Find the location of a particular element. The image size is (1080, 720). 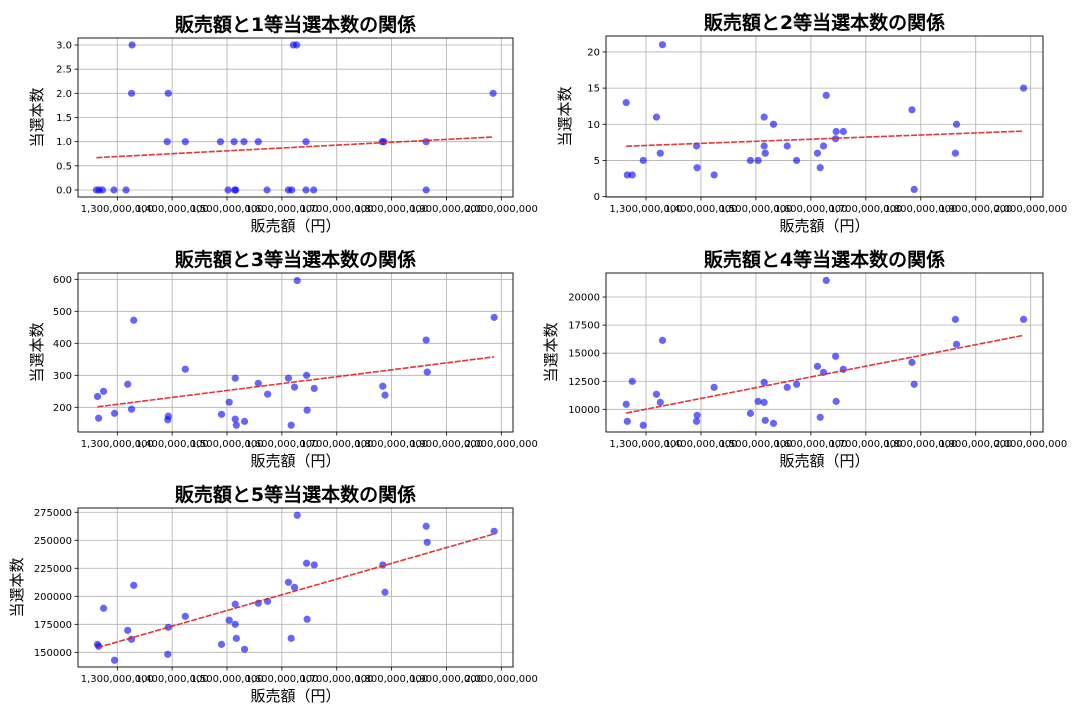

y-tick-label: 17500 is located at coordinates (584, 326).